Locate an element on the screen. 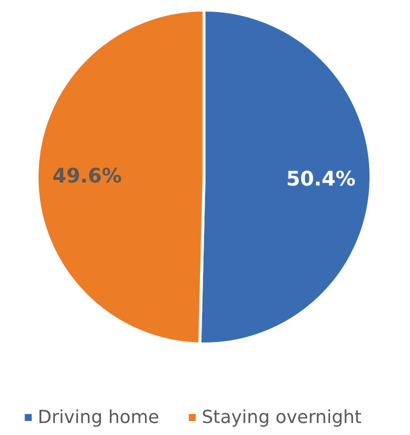 Image resolution: width=410 pixels, height=435 pixels. data-label: 50.4% is located at coordinates (321, 178).